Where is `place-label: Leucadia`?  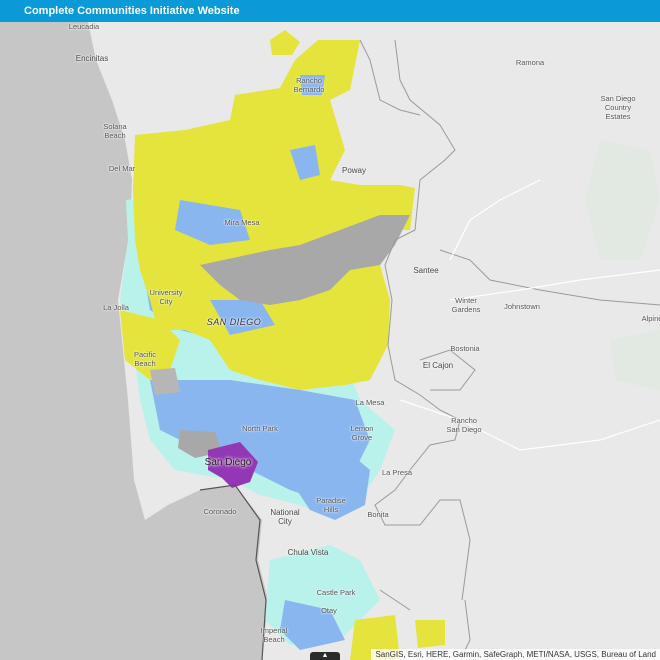
place-label: Leucadia is located at coordinates (84, 26).